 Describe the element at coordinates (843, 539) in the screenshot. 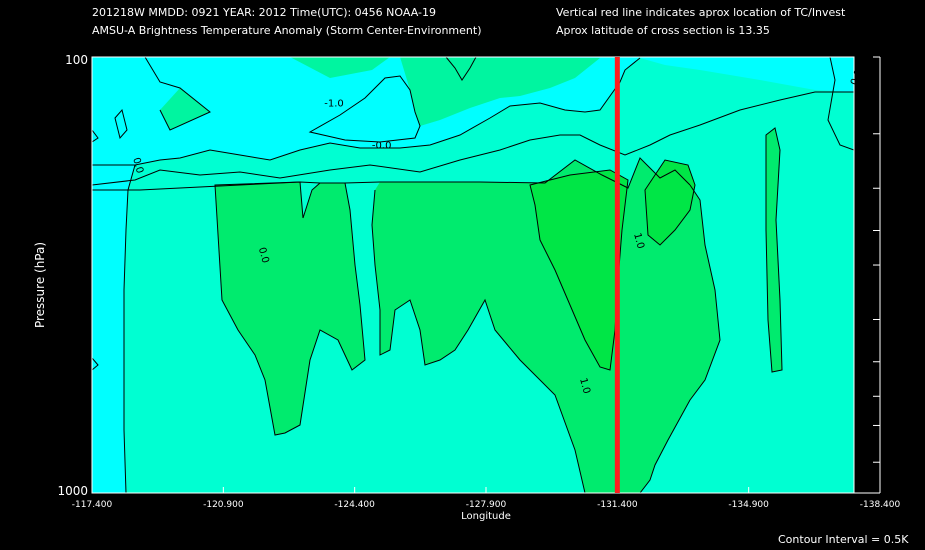

I see `contour-interval-note: Contour Interval = 0.5K` at that location.